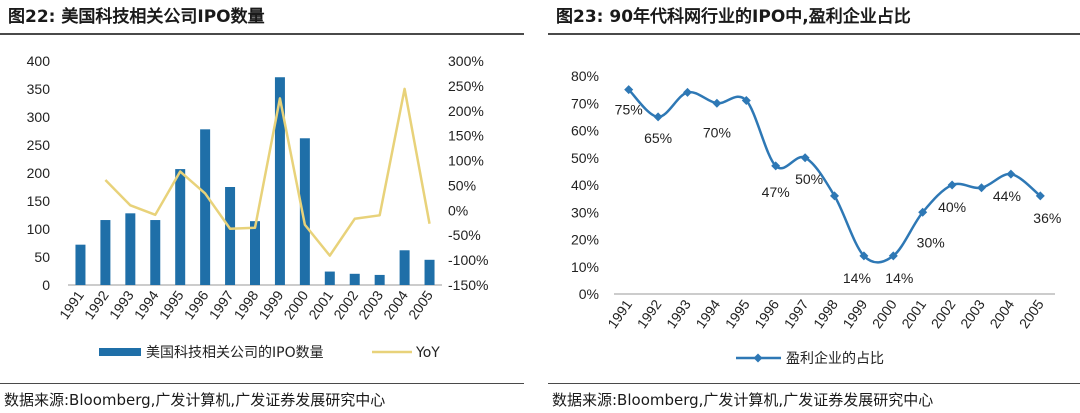 The image size is (1080, 413). What do you see at coordinates (619, 313) in the screenshot?
I see `x-axis-year-label: 1991` at bounding box center [619, 313].